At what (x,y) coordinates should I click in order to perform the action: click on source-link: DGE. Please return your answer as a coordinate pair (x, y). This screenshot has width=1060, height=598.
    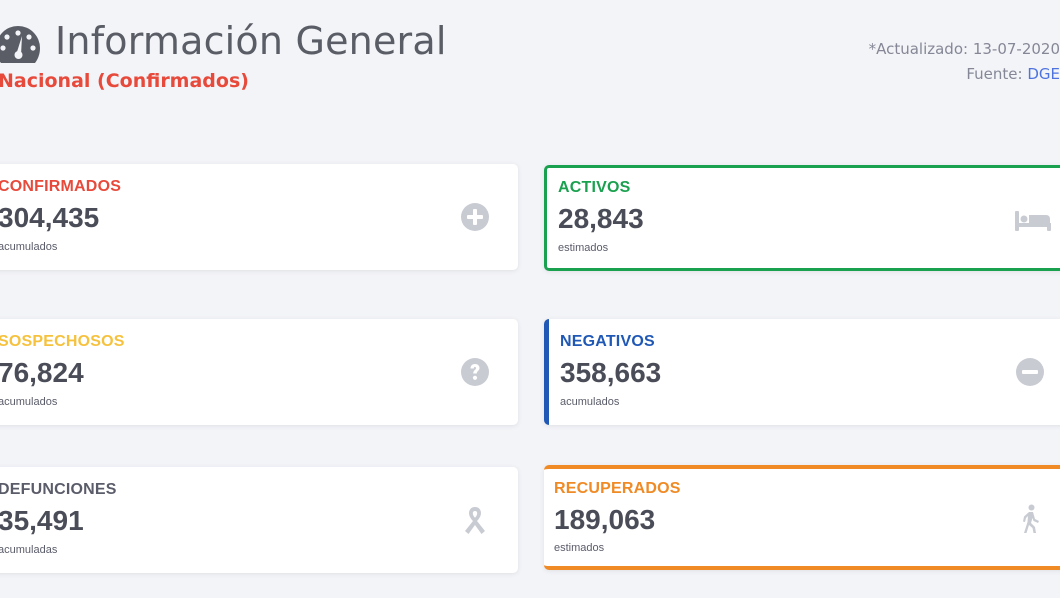
    Looking at the image, I should click on (1043, 74).